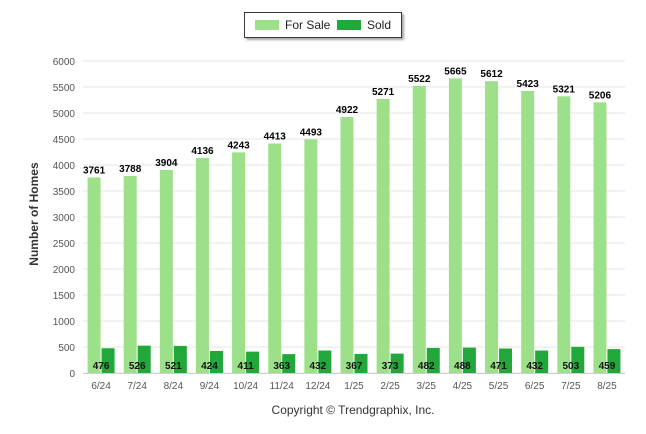  I want to click on data-label-for-sale: 5423, so click(528, 84).